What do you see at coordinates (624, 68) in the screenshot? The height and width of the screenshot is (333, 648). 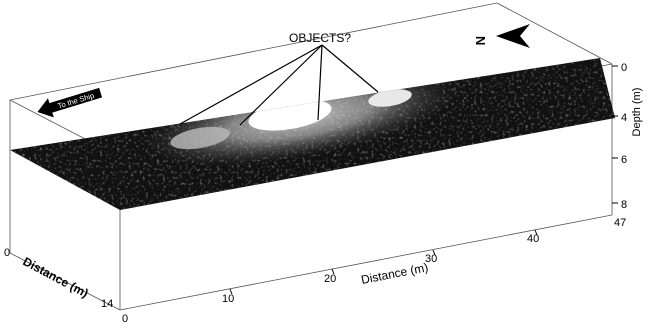 I see `depth-tick-0: 0` at bounding box center [624, 68].